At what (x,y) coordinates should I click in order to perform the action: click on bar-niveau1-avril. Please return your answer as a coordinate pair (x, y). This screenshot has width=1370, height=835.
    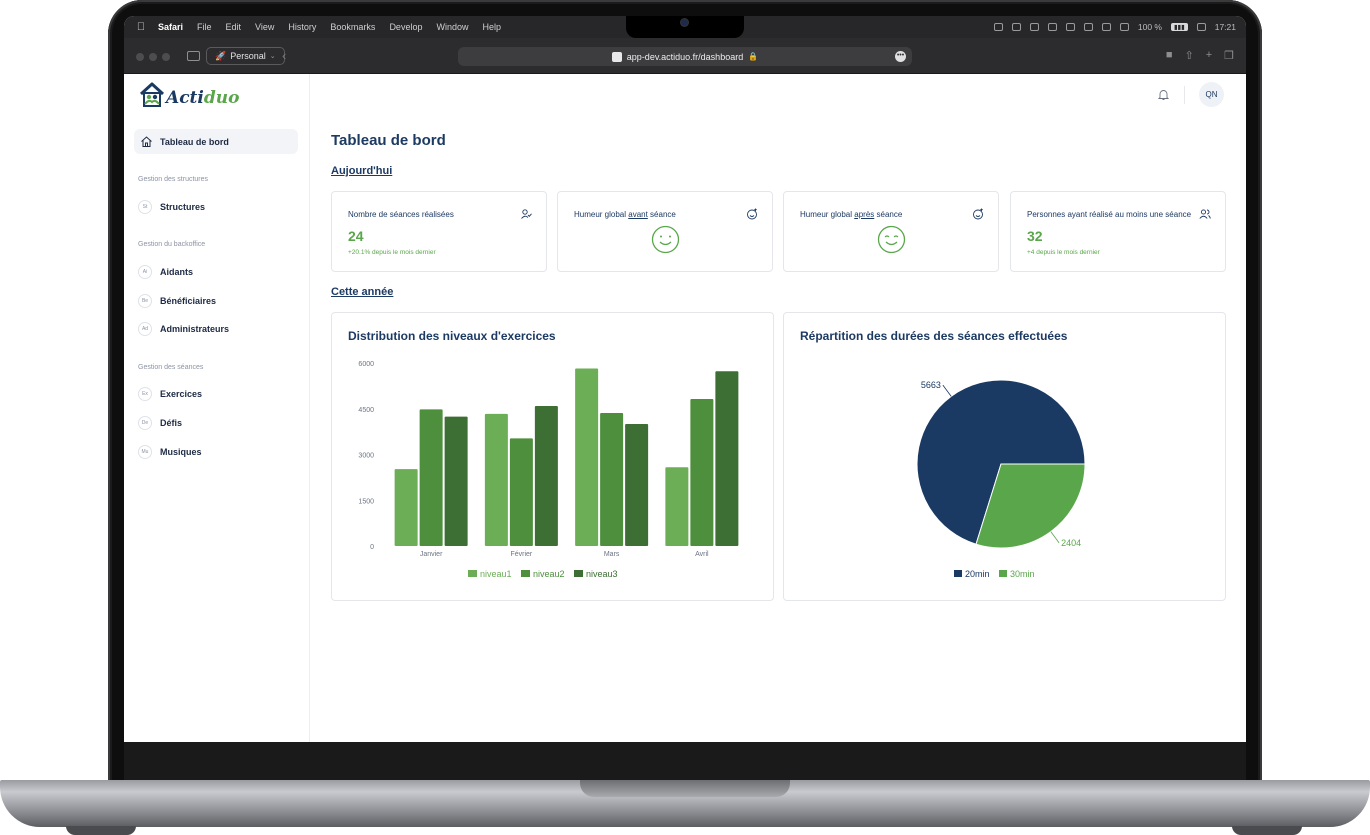
    Looking at the image, I should click on (677, 506).